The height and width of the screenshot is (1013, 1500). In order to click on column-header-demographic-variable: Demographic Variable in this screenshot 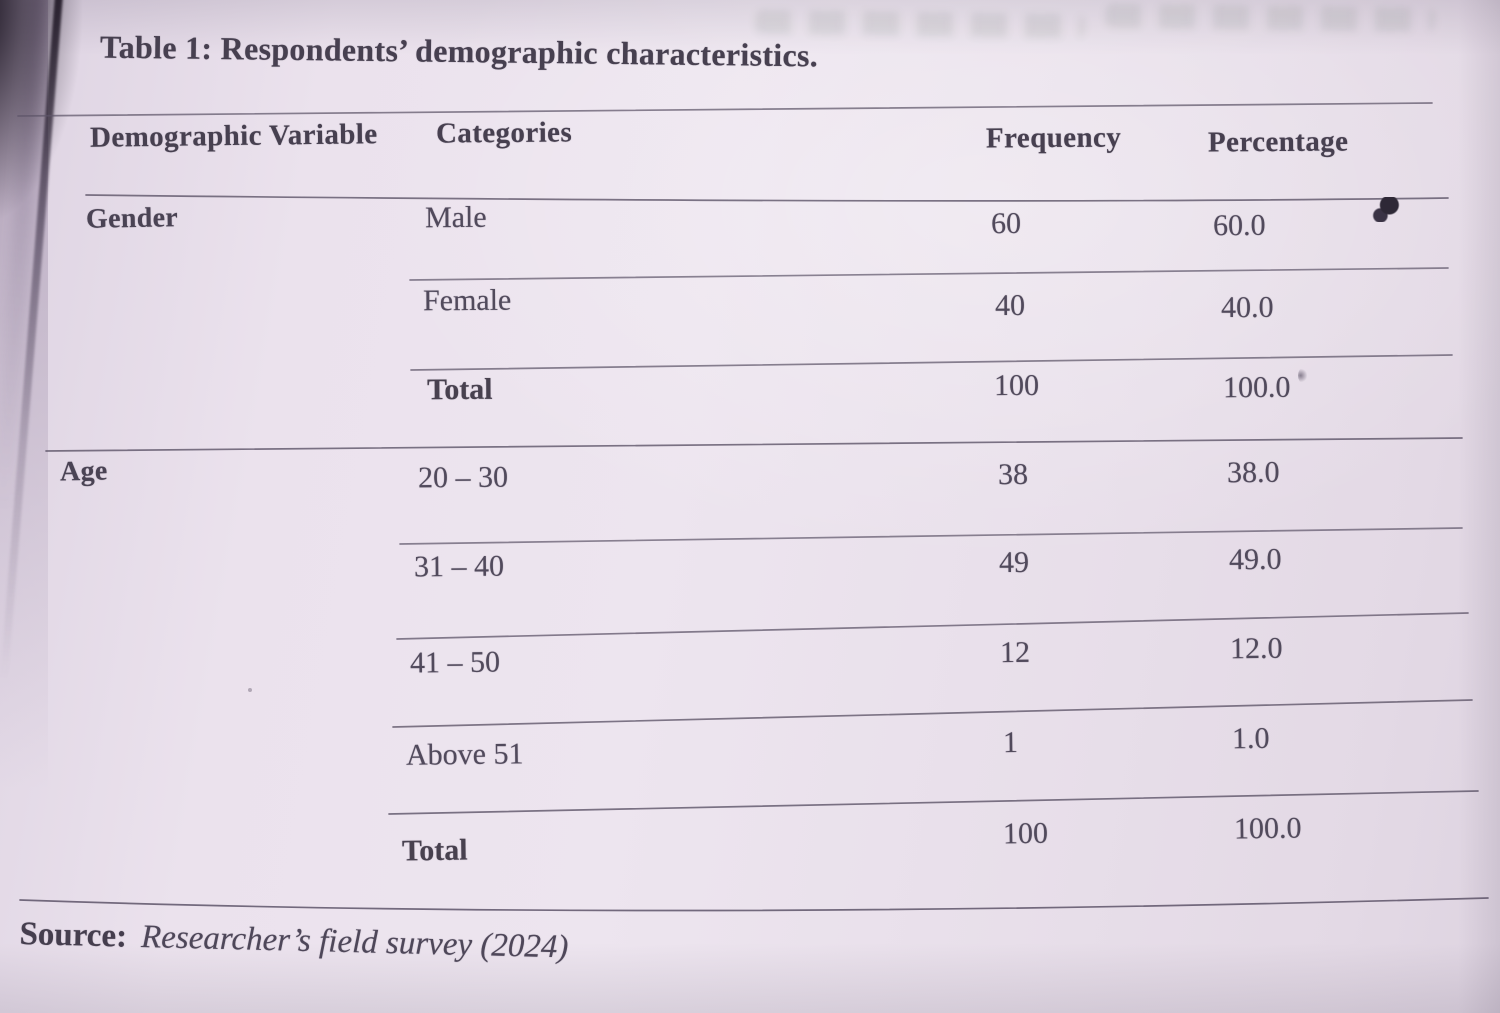, I will do `click(233, 136)`.